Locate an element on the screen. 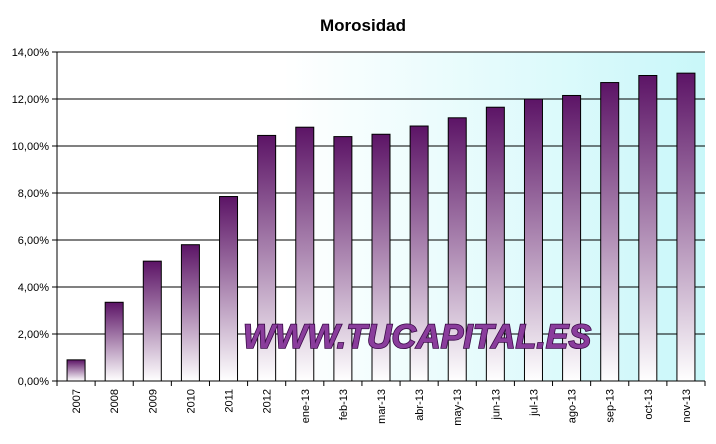 This screenshot has height=444, width=716. x-tick-label: 2012 is located at coordinates (268, 401).